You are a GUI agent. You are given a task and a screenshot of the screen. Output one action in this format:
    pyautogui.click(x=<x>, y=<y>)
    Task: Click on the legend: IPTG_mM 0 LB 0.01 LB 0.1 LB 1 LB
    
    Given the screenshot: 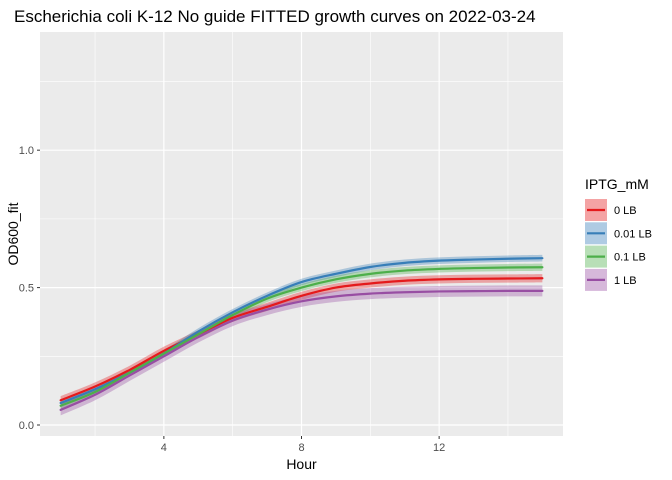 What is the action you would take?
    pyautogui.click(x=618, y=233)
    